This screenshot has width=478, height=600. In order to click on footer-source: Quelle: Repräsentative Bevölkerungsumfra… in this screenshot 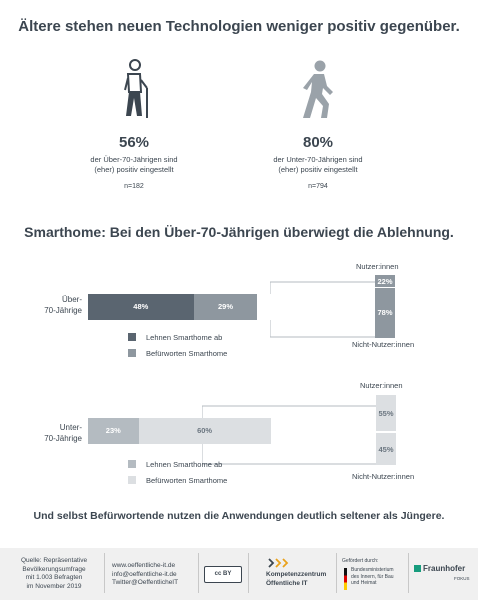, I will do `click(54, 573)`.